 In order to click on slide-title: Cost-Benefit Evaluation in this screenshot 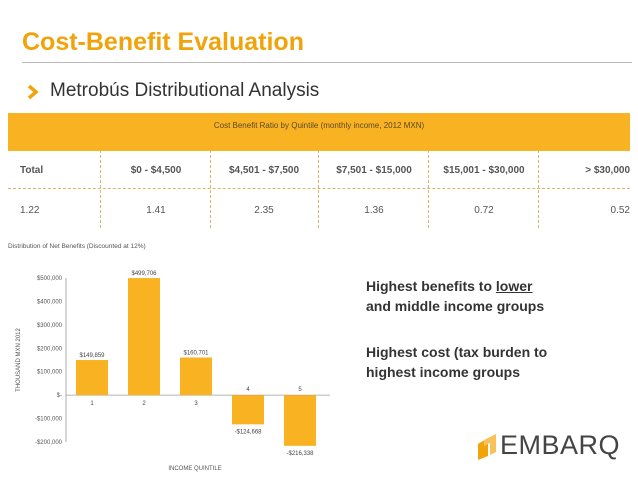, I will do `click(163, 42)`.